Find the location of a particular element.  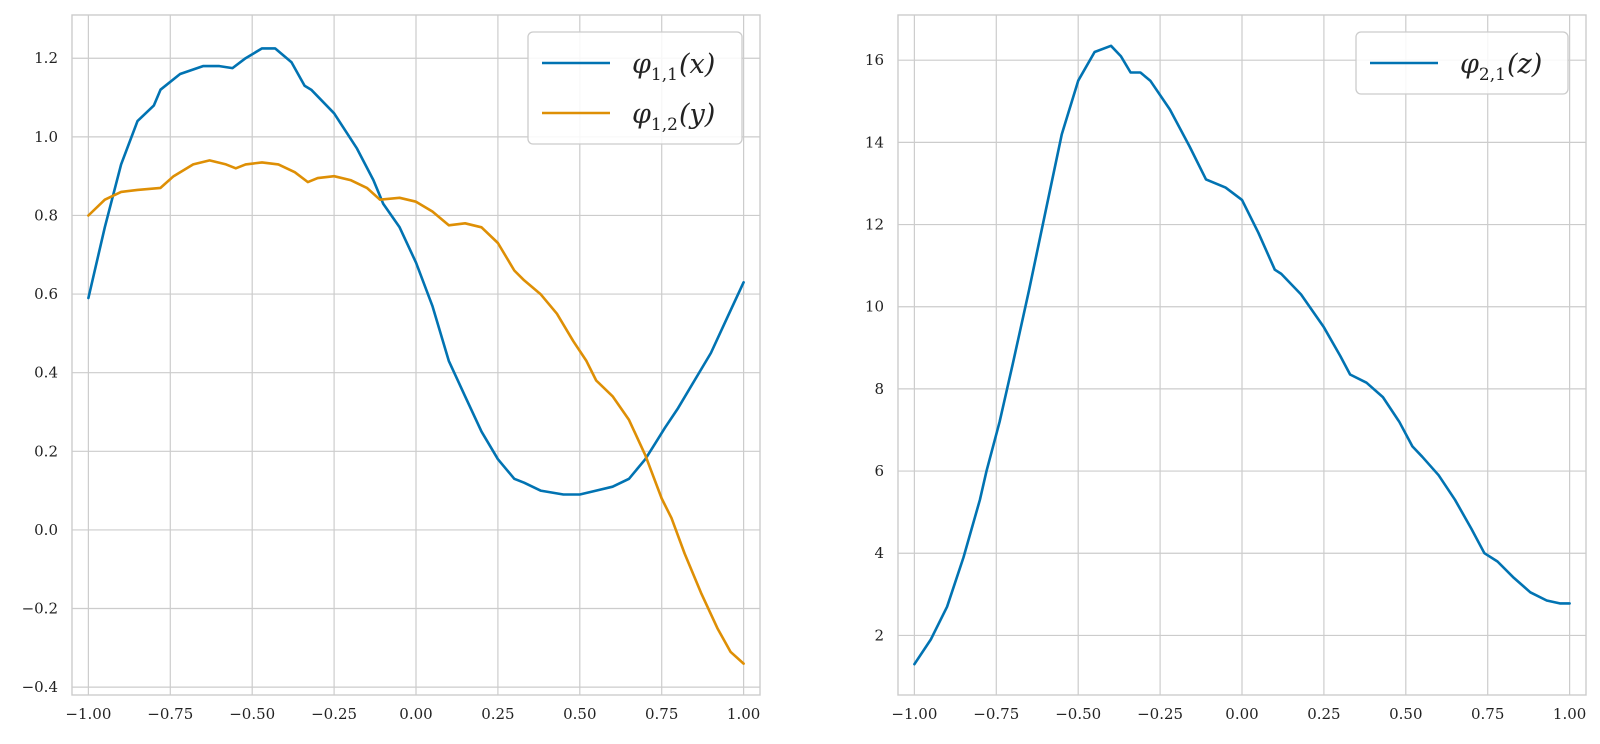

y-tick-label: 0.2 is located at coordinates (46, 451).